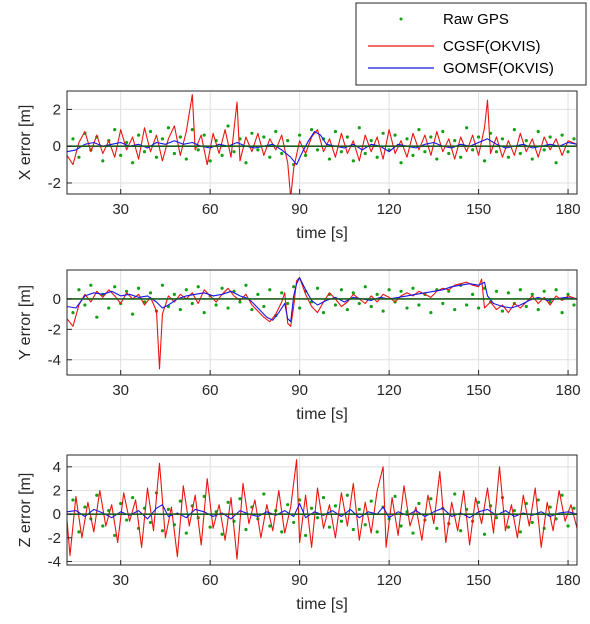 The width and height of the screenshot is (590, 624). What do you see at coordinates (57, 467) in the screenshot?
I see `y-tick-label: 4` at bounding box center [57, 467].